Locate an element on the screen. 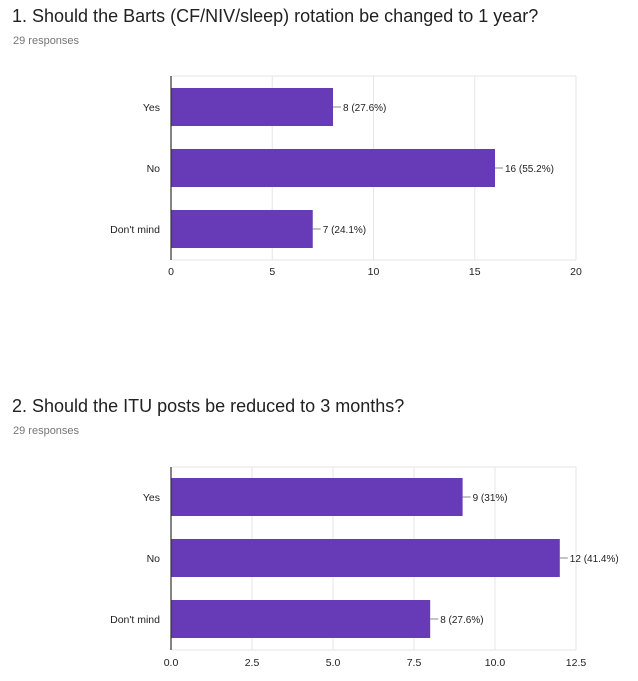  data-label: 12 (41.4%) is located at coordinates (594, 559).